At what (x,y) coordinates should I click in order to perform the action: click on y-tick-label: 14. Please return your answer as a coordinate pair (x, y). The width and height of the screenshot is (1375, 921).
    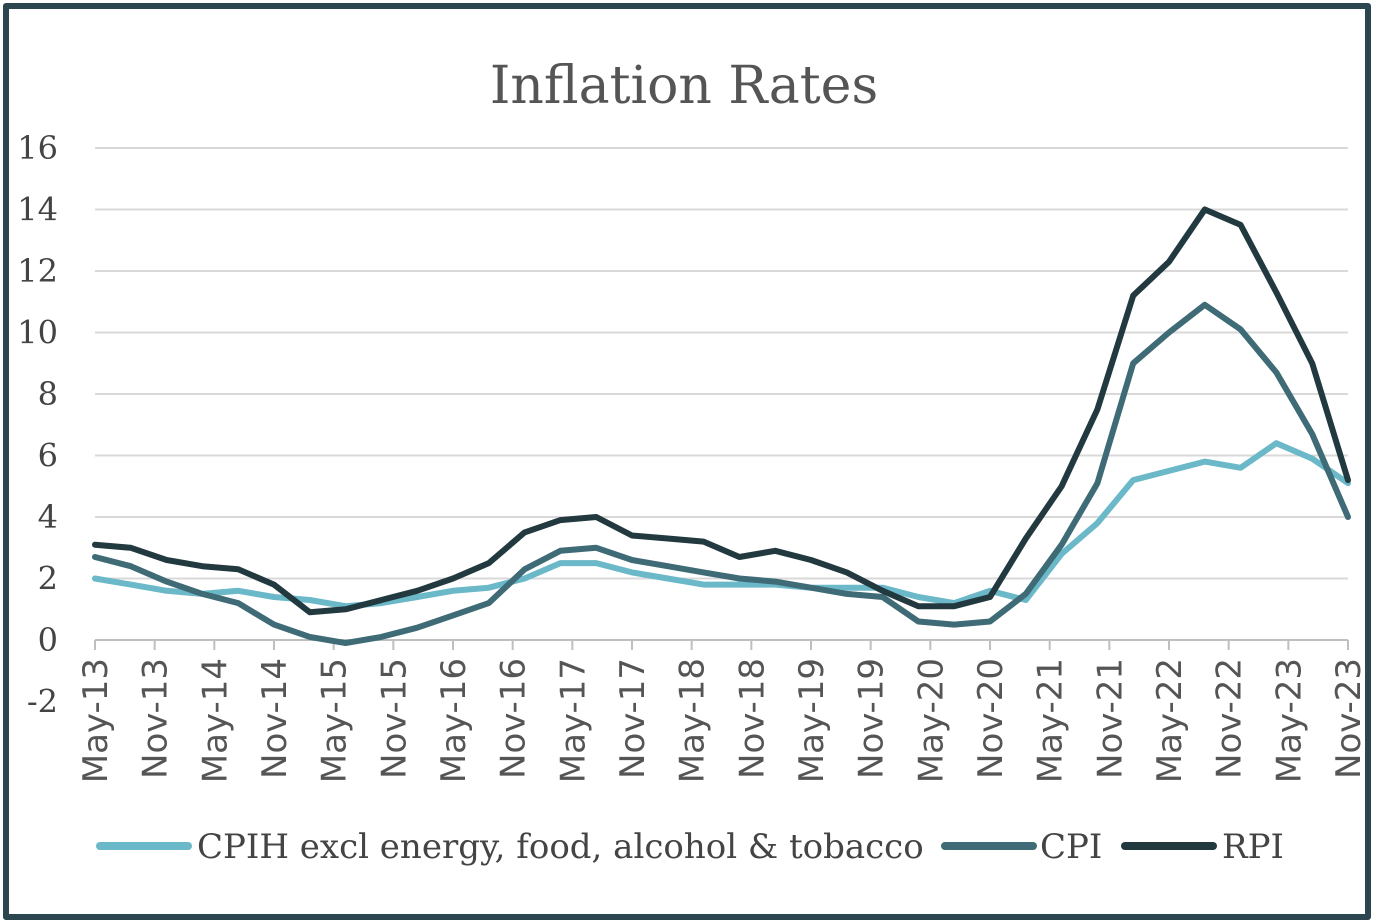
    Looking at the image, I should click on (37, 210).